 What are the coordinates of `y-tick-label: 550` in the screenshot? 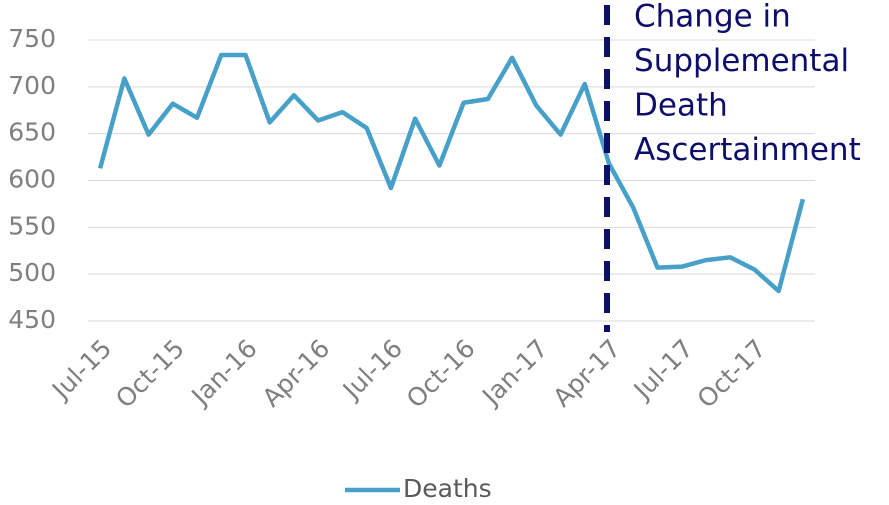 It's located at (32, 225).